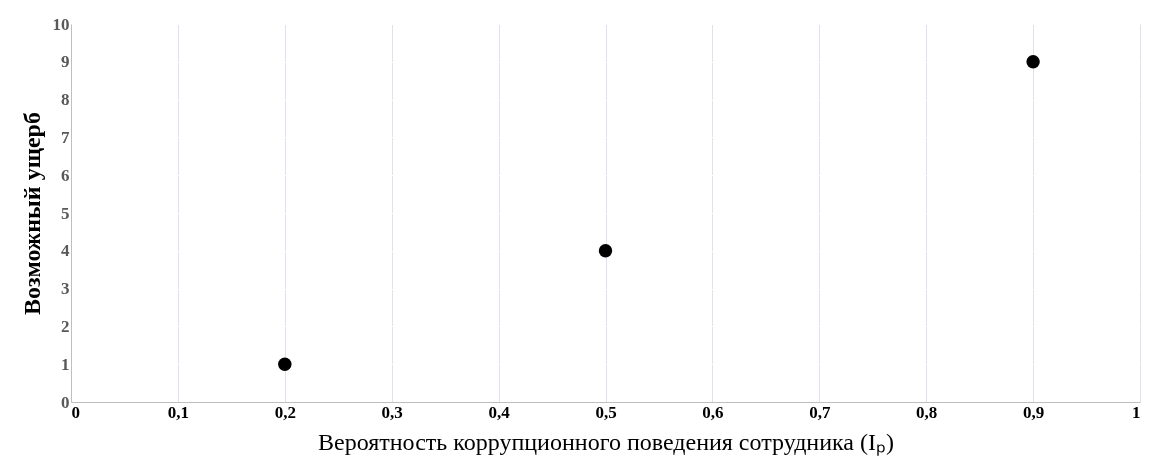  What do you see at coordinates (606, 442) in the screenshot?
I see `x-axis-title: Вероятность коррупционного поведения сотрудника (Iₚ)` at bounding box center [606, 442].